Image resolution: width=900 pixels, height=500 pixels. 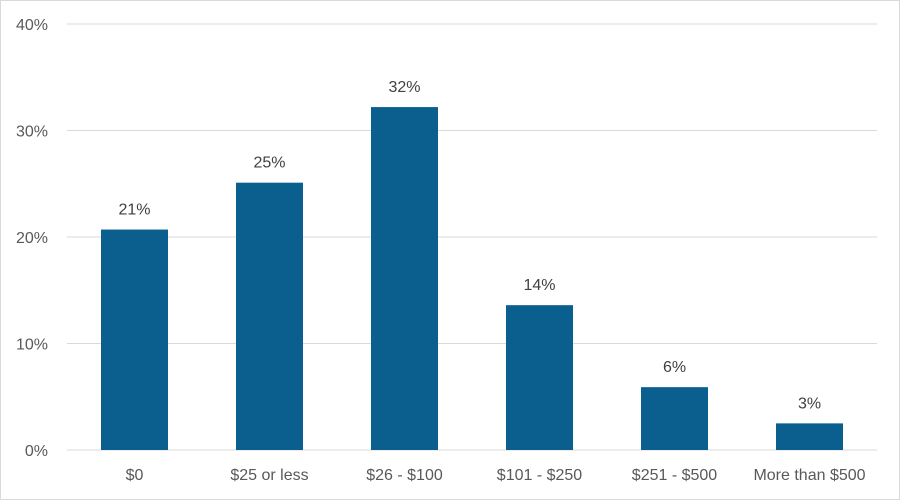 I want to click on data-label: 32%, so click(x=404, y=87).